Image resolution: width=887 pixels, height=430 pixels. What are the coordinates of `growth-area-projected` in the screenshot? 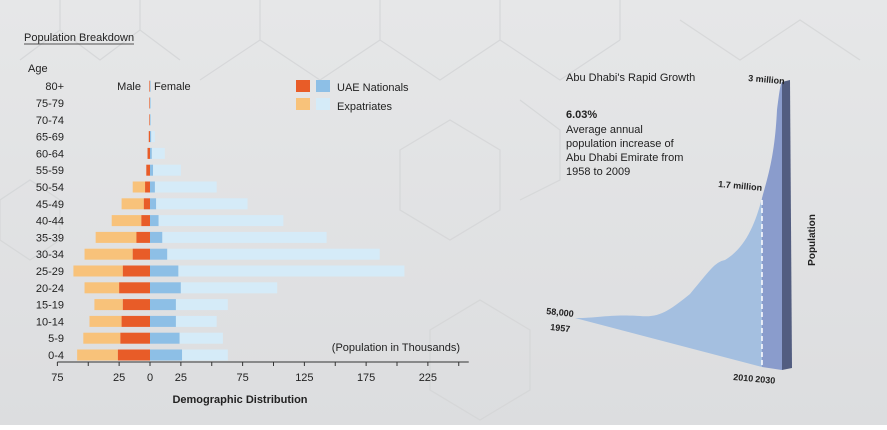 It's located at (772, 226).